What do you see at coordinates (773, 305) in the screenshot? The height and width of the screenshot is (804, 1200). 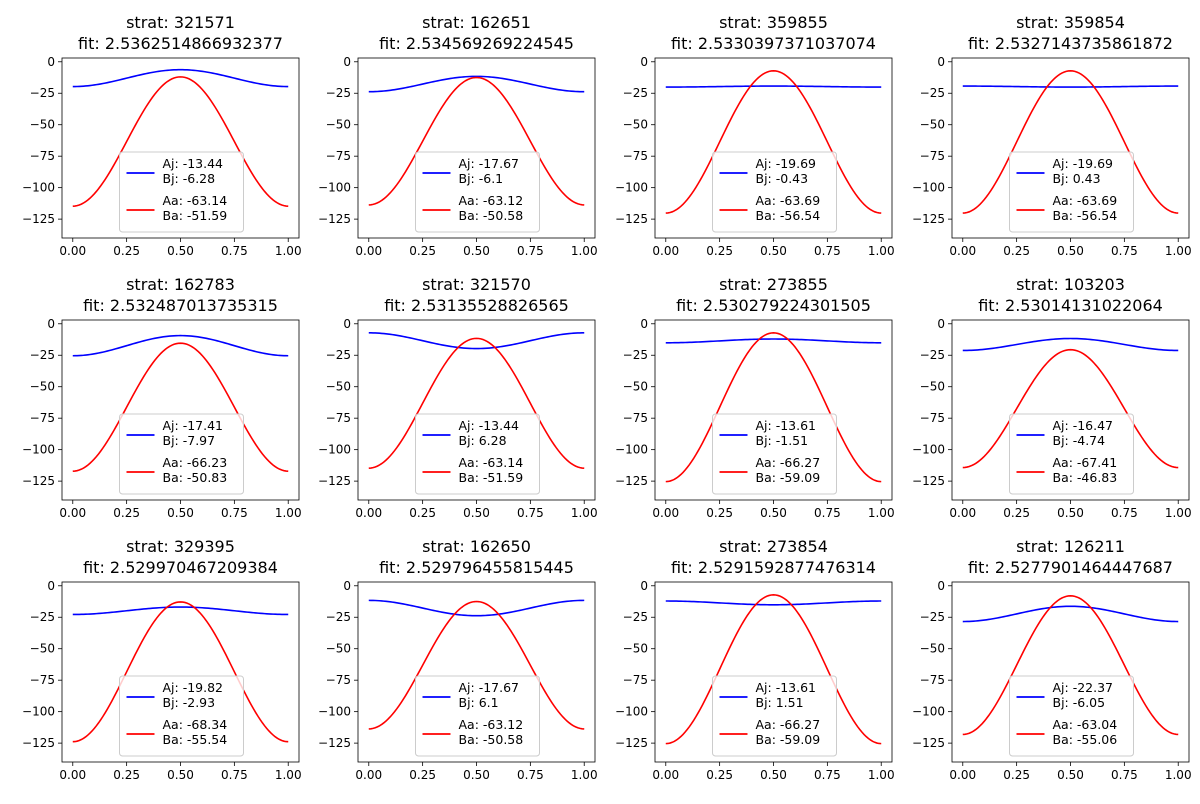 I see `subplot-fit-label: fit: 2.530279224301505` at bounding box center [773, 305].